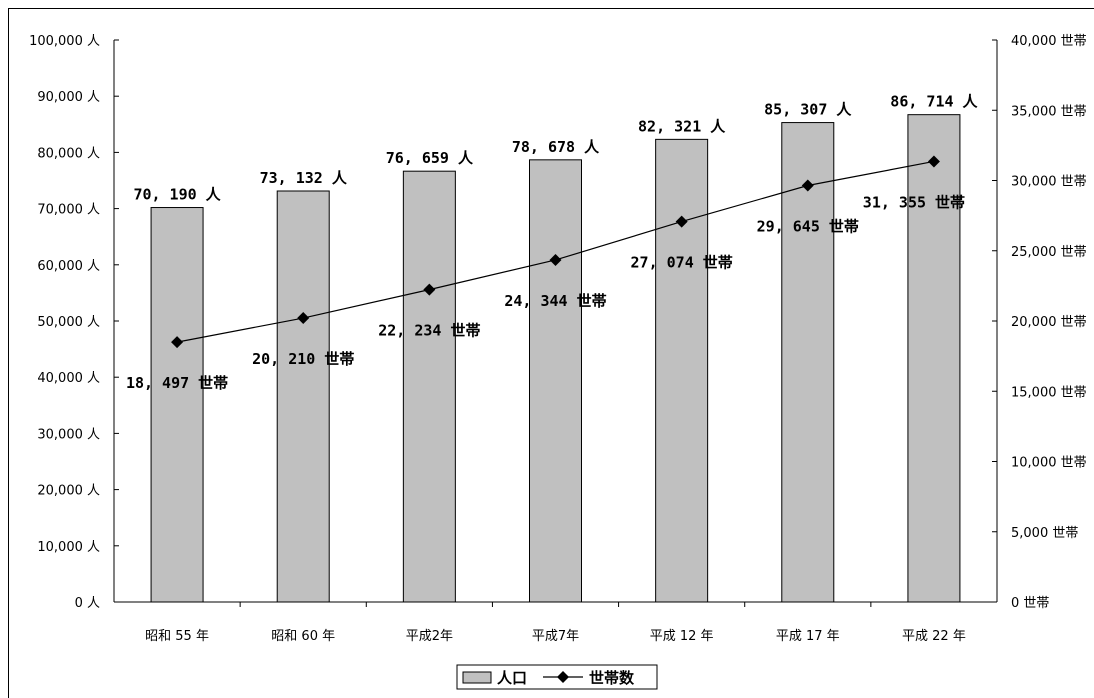 Image resolution: width=1094 pixels, height=698 pixels. Describe the element at coordinates (68, 434) in the screenshot. I see `left-tick-label: 30,000 人` at that location.